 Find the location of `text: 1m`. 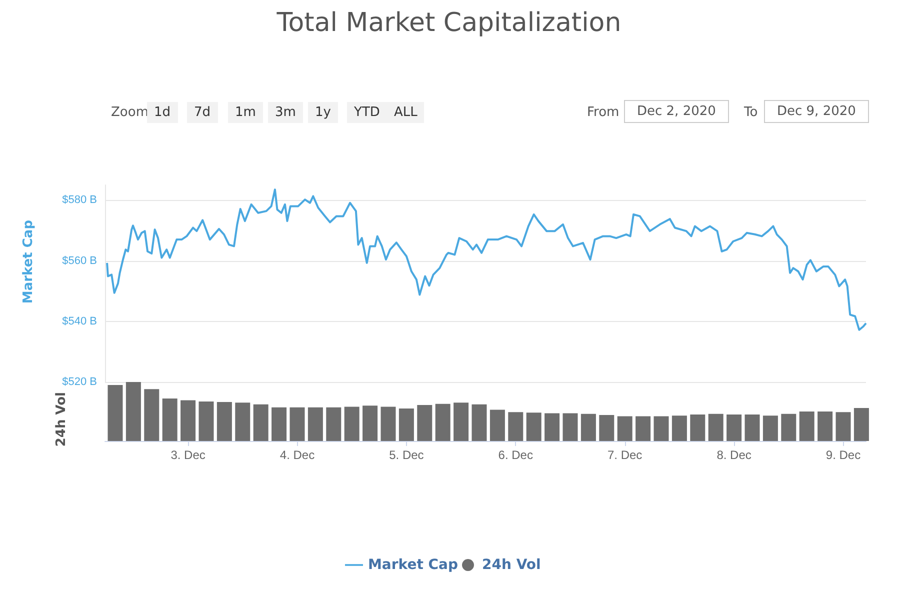

text: 1m is located at coordinates (245, 112).